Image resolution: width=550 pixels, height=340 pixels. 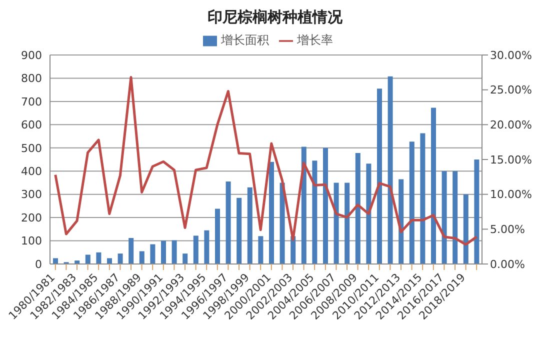 I want to click on y-tick-label: 300, so click(x=31, y=195).